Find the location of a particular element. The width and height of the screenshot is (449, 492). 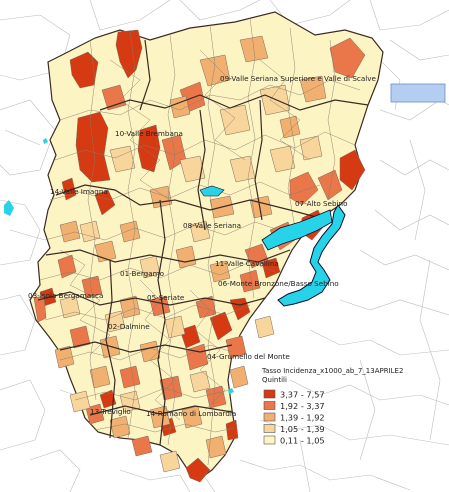

district-label-13: 13-Treviglio is located at coordinates (110, 411).